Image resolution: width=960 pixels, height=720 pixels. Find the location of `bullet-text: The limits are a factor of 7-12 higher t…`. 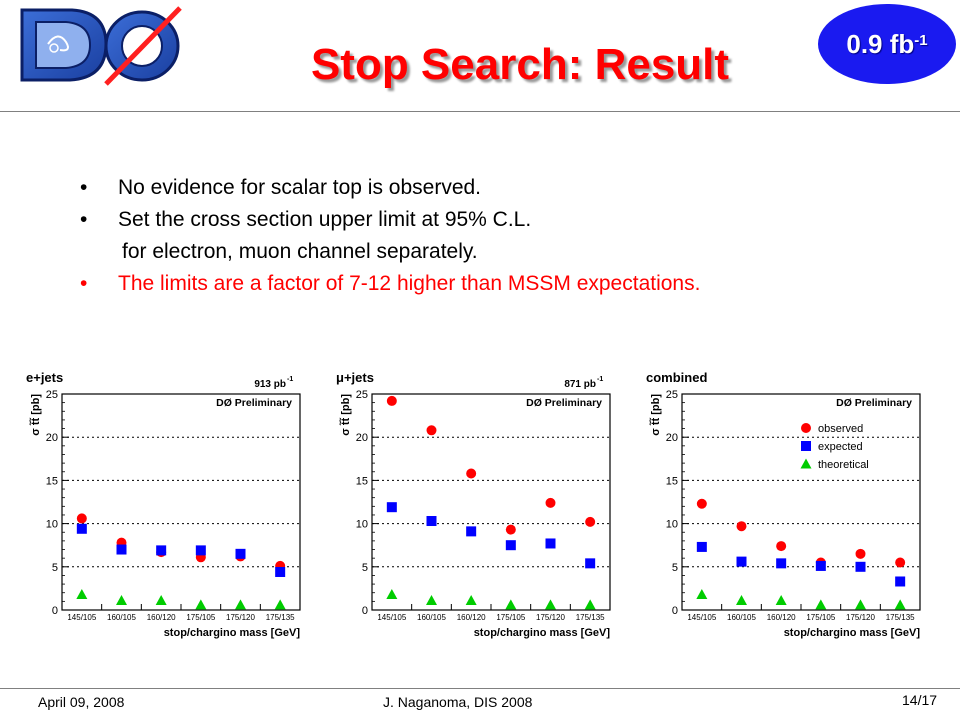

bullet-text: The limits are a factor of 7-12 higher t… is located at coordinates (409, 283).